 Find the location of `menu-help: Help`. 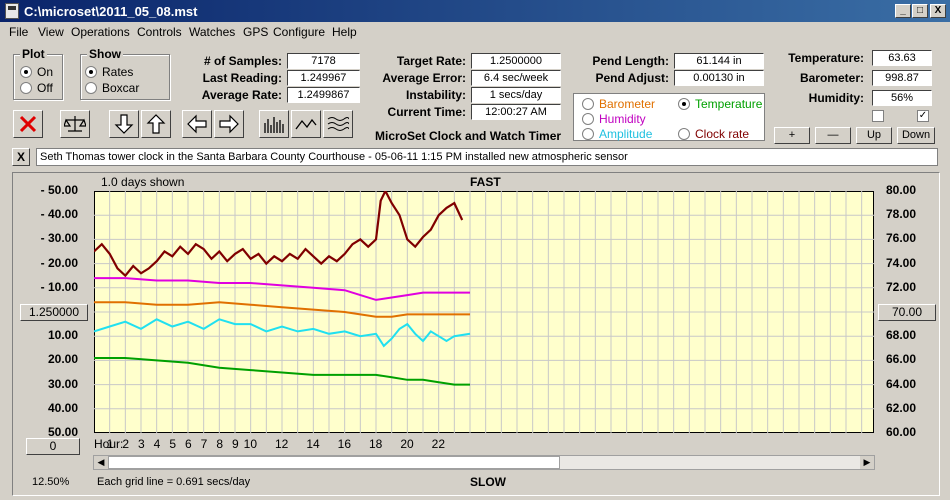

menu-help: Help is located at coordinates (344, 32).